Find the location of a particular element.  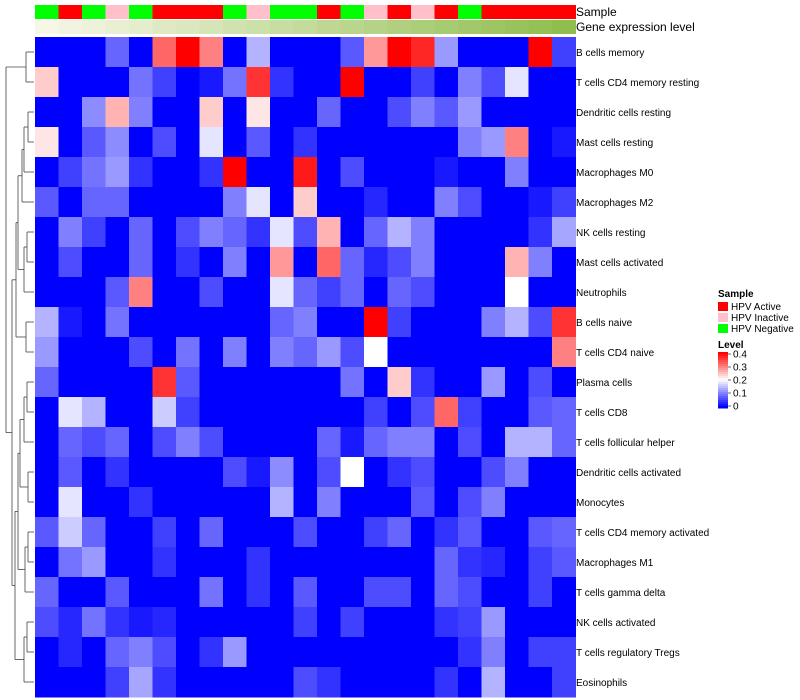

legend-item-label: HPV Negative is located at coordinates (762, 329).